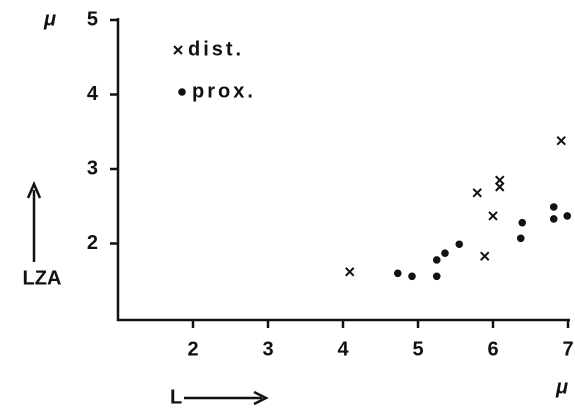 The image size is (575, 409). I want to click on y-tick-label: 4, so click(93, 94).